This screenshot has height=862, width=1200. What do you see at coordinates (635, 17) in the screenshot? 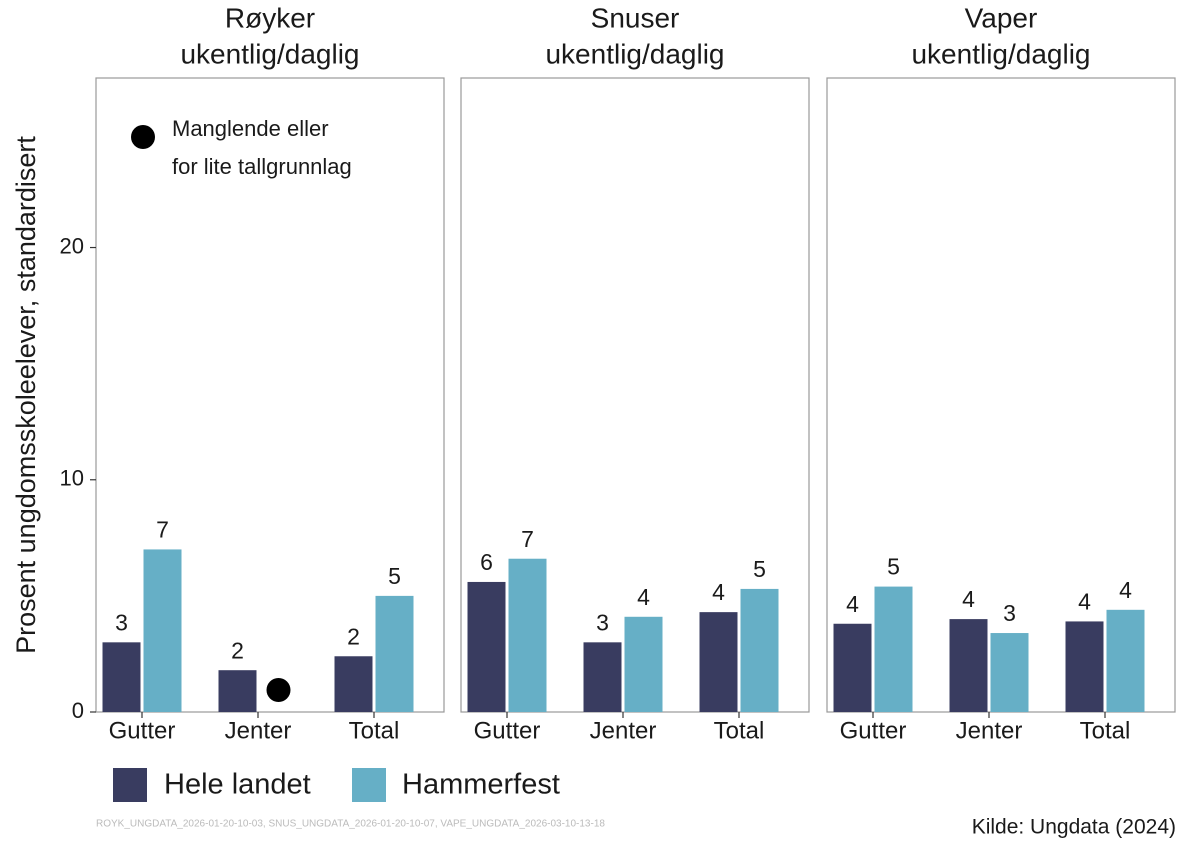
I see `panel-title: Snuser` at bounding box center [635, 17].